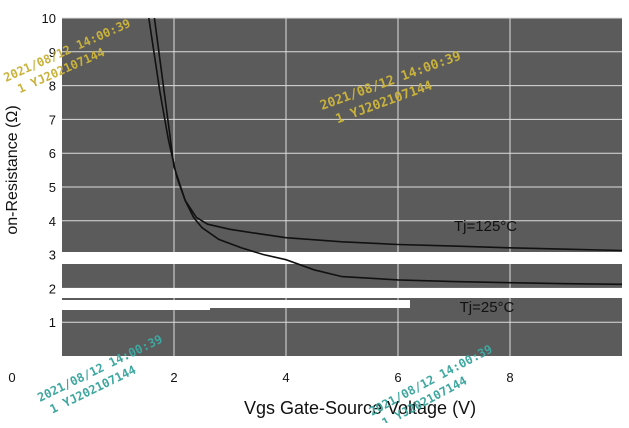  Describe the element at coordinates (509, 377) in the screenshot. I see `x-tick-label: 8` at that location.